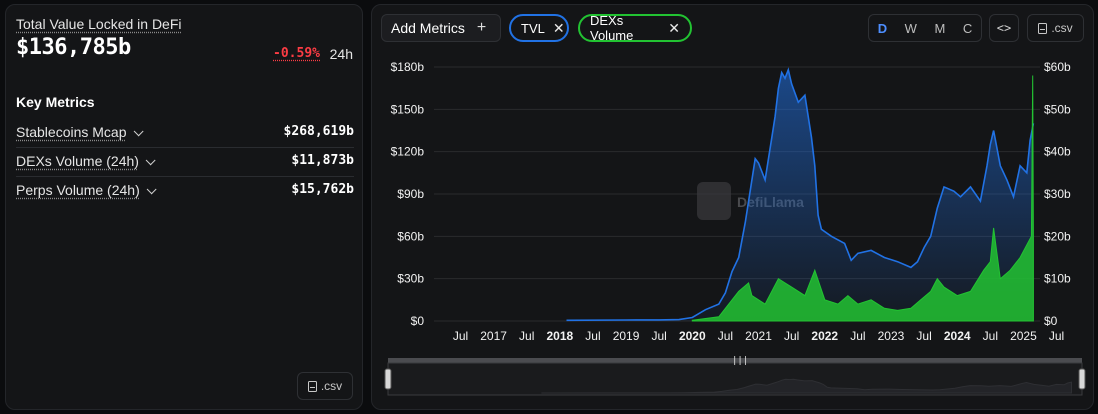 This screenshot has width=1098, height=414. What do you see at coordinates (1023, 336) in the screenshot?
I see `x-tick-label: 2025` at bounding box center [1023, 336].